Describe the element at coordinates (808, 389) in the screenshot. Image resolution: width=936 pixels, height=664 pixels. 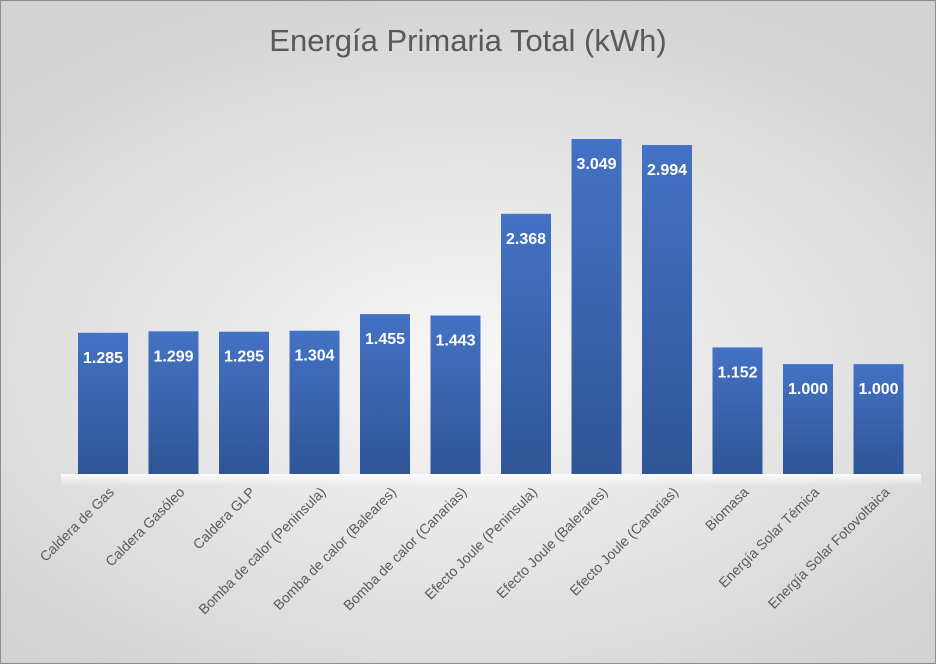
I see `data-label-11: 1.000` at that location.